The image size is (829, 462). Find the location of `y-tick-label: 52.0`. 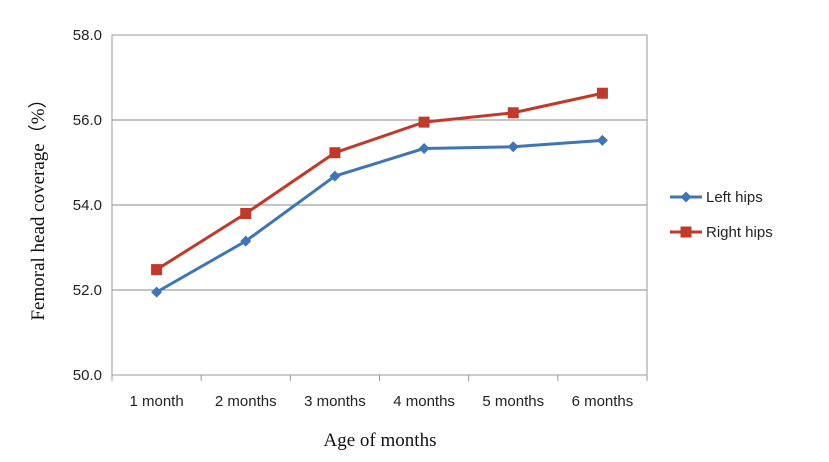

y-tick-label: 52.0 is located at coordinates (87, 290).